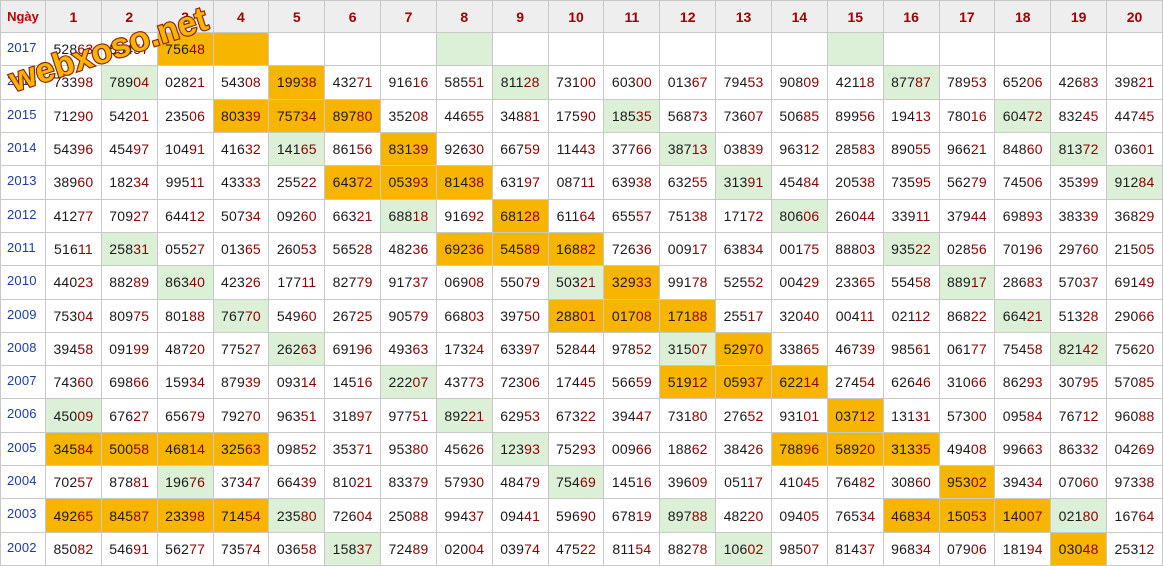 The width and height of the screenshot is (1163, 566). Describe the element at coordinates (1134, 349) in the screenshot. I see `result-cell: 75620` at that location.